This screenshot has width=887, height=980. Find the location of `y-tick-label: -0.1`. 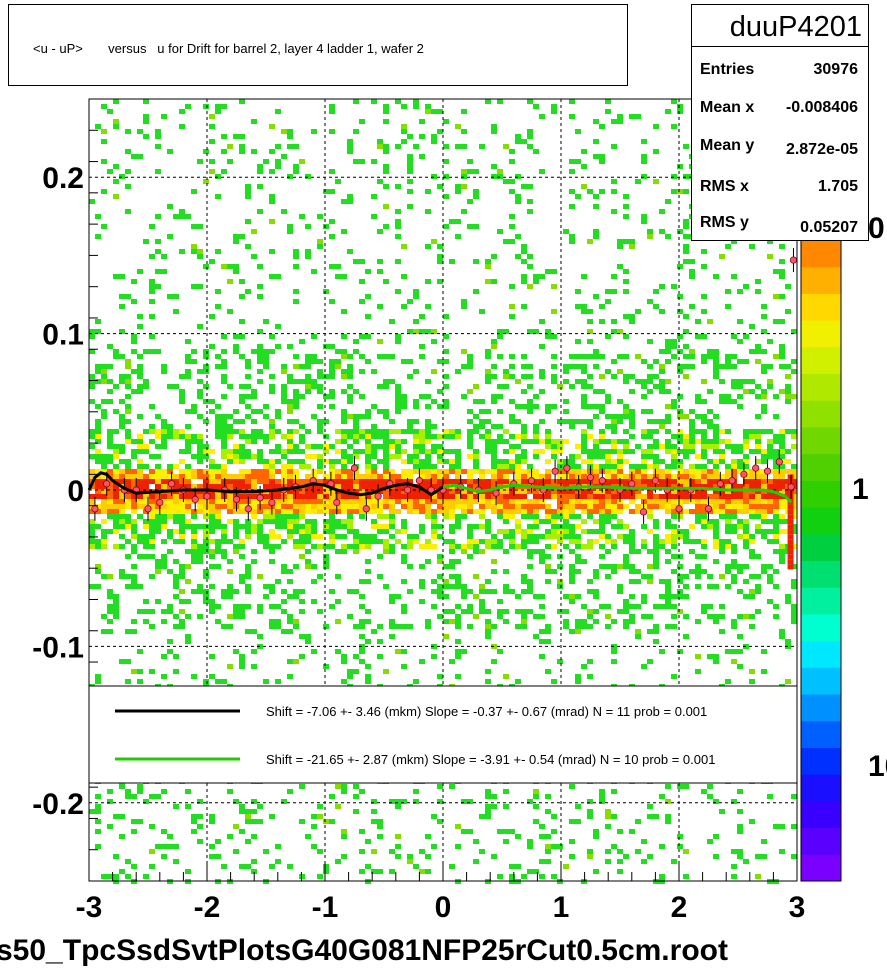

y-tick-label: -0.1 is located at coordinates (58, 647).